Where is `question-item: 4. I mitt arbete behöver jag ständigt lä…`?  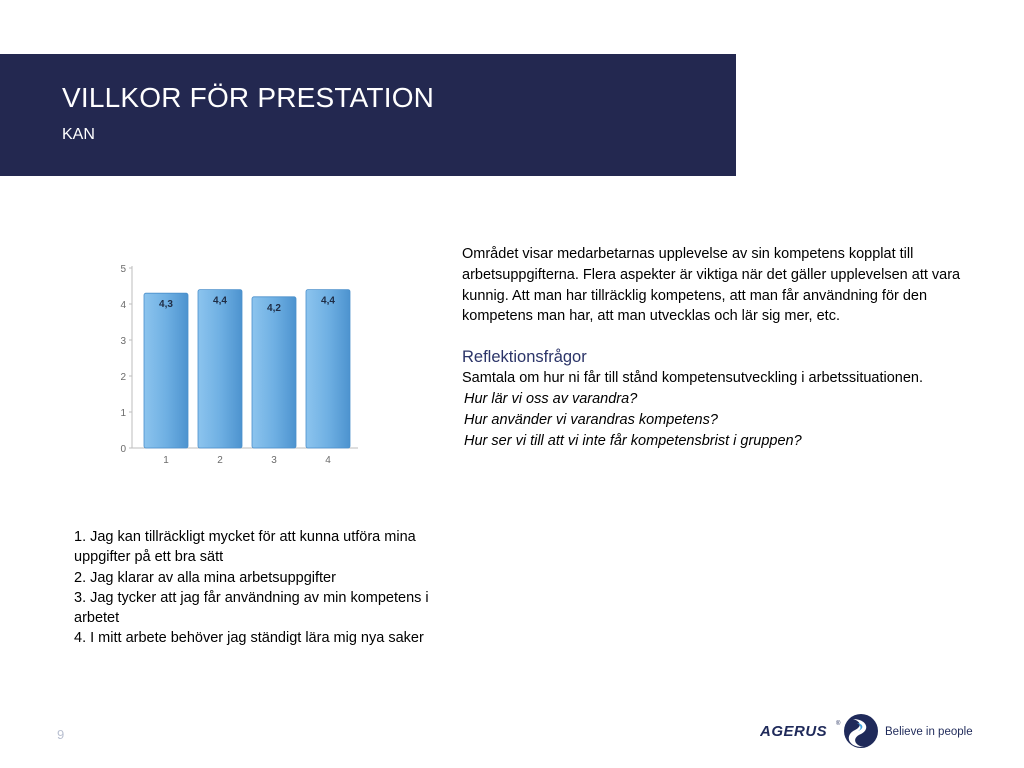 question-item: 4. I mitt arbete behöver jag ständigt lä… is located at coordinates (249, 638).